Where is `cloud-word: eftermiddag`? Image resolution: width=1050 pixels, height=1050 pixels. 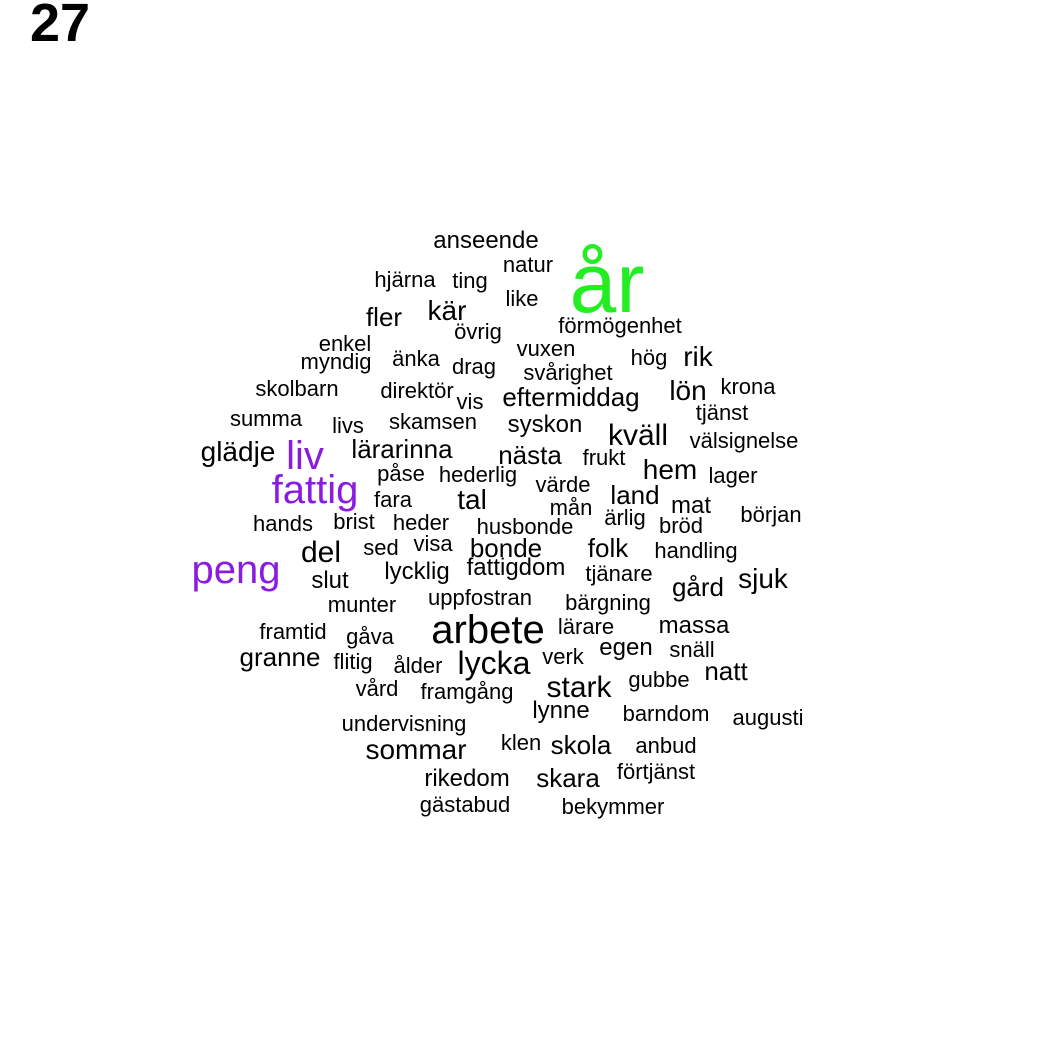
cloud-word: eftermiddag is located at coordinates (571, 397).